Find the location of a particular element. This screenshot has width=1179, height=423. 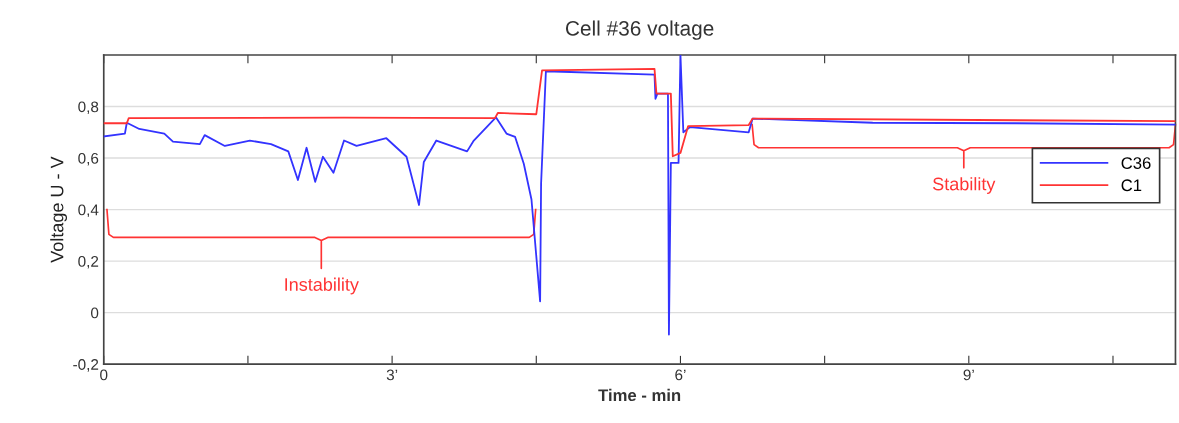

legend-label: C1 is located at coordinates (1131, 185).